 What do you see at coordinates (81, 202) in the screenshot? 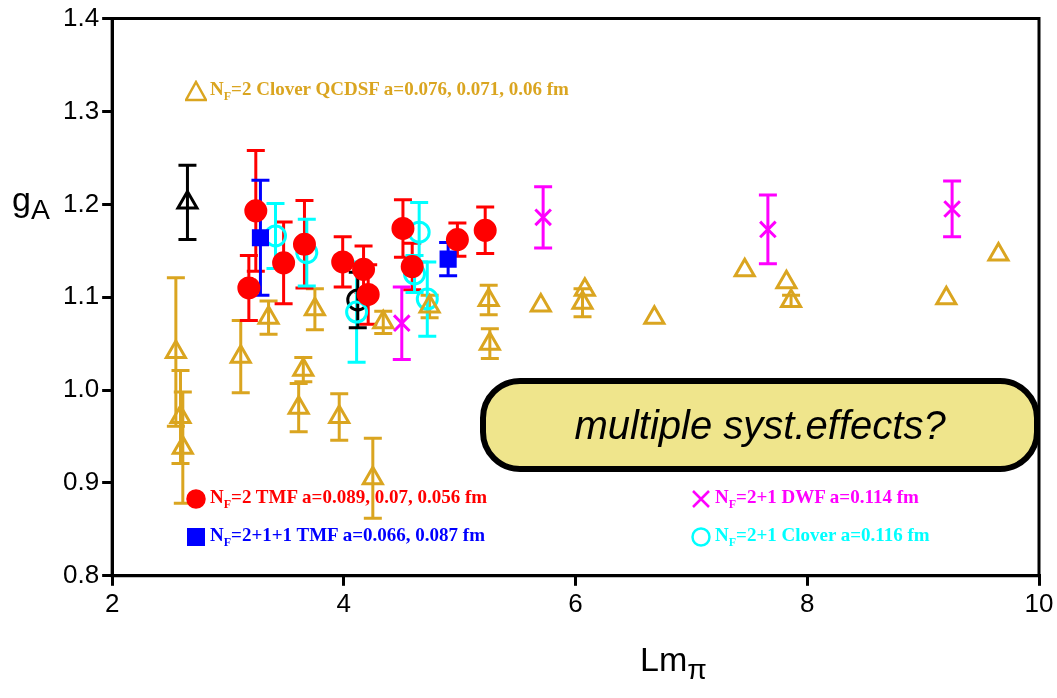
I see `y-tick-label: 1.2` at bounding box center [81, 202].